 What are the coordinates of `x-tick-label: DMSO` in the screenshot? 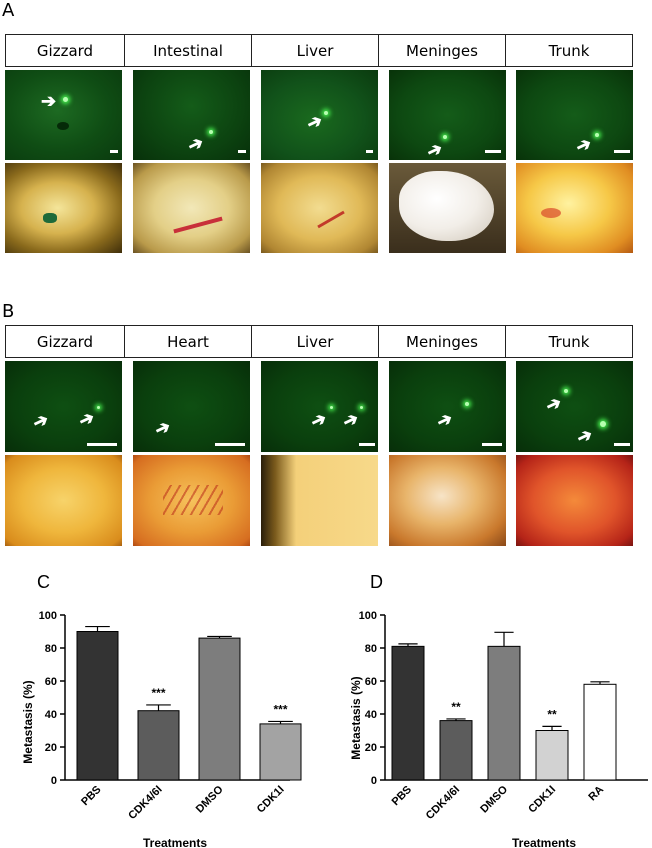 It's located at (494, 799).